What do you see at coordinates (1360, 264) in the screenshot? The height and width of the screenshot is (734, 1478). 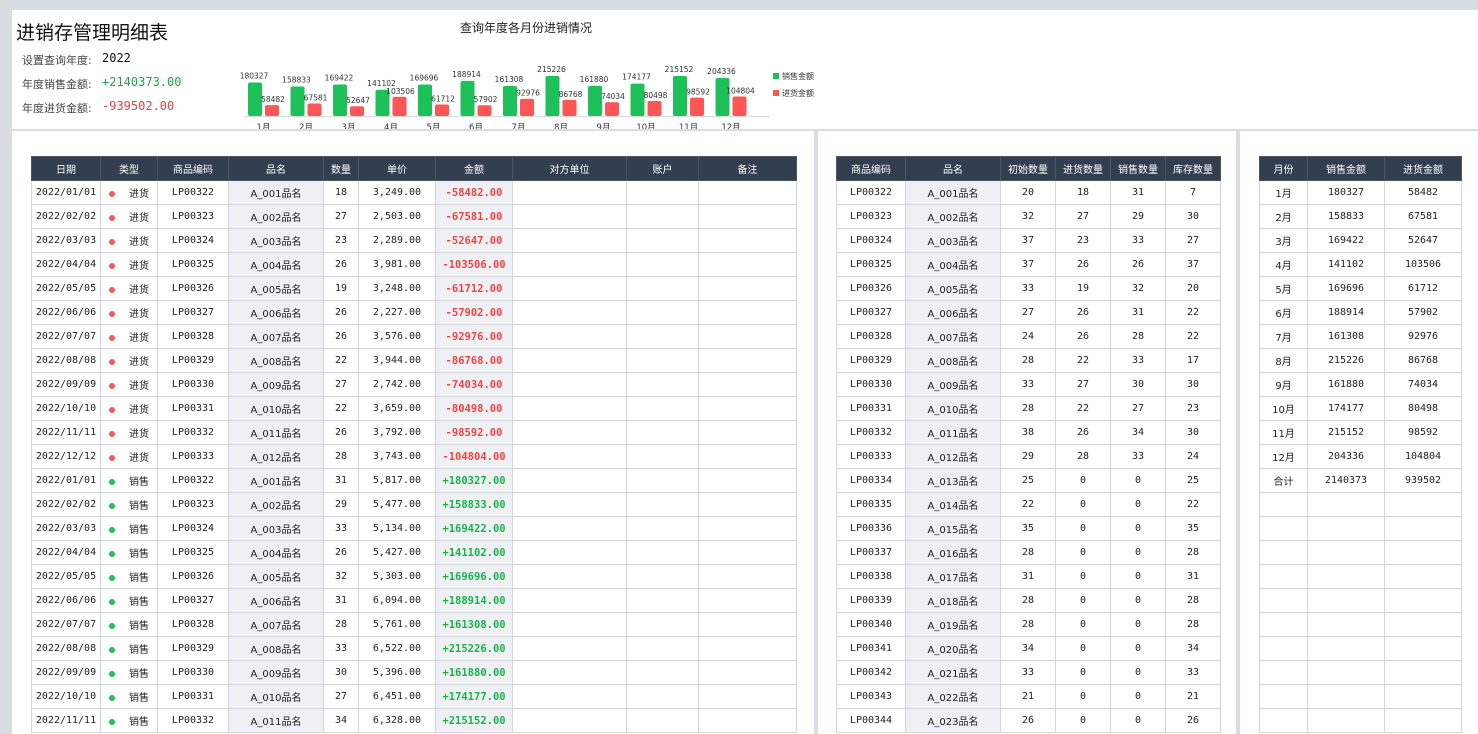 I see `table-row: 4月 141102 103506` at bounding box center [1360, 264].